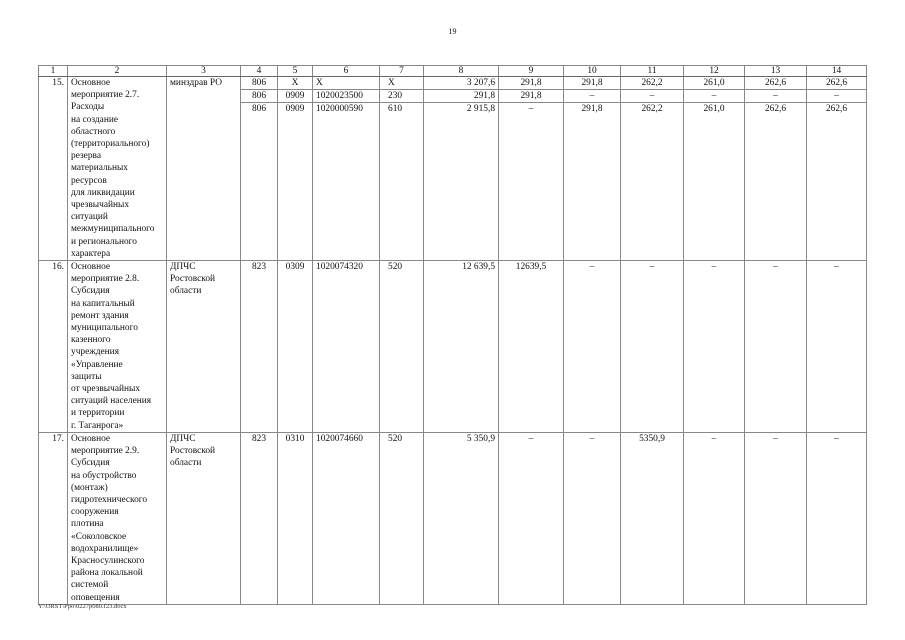  I want to click on column-header: 11, so click(652, 71).